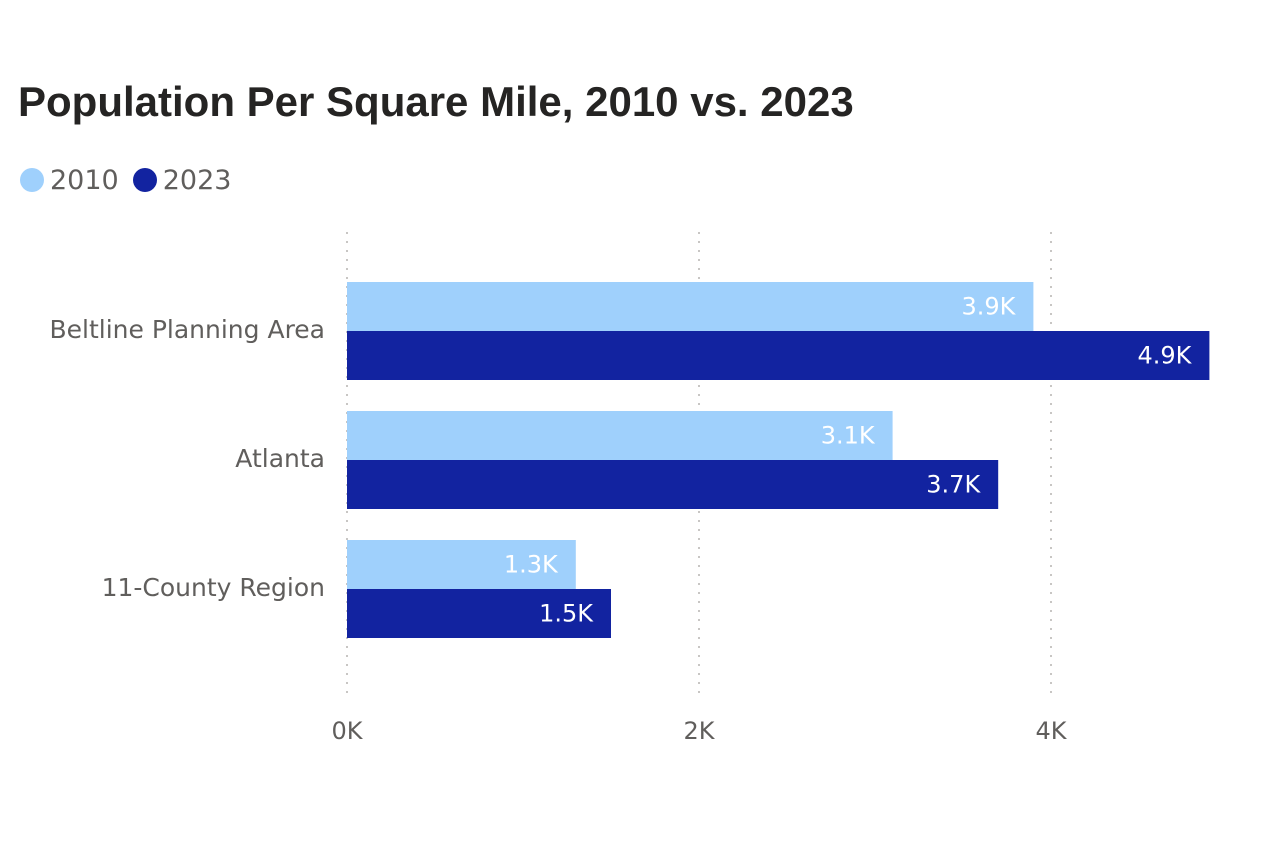 The width and height of the screenshot is (1280, 854). Describe the element at coordinates (32, 180) in the screenshot. I see `legend-swatch-2010` at that location.